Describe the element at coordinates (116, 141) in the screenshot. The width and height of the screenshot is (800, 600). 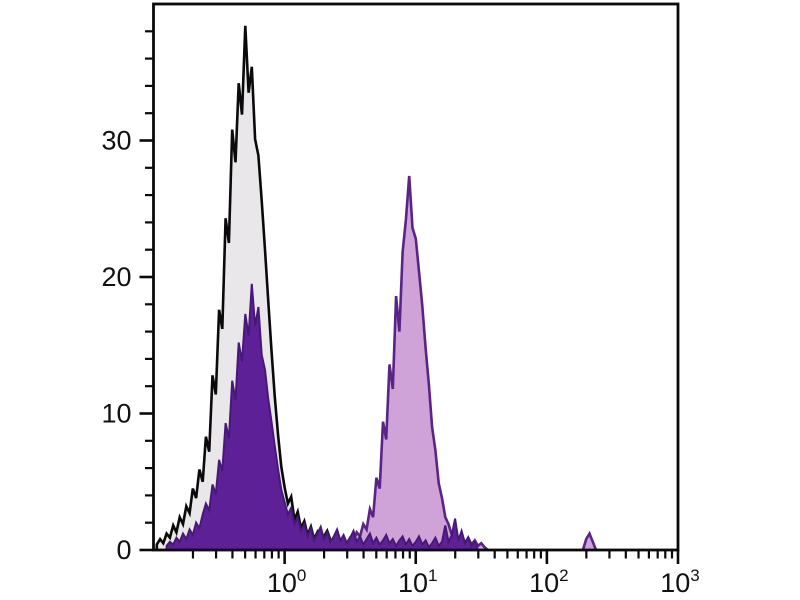
I see `y-axis-tick-label: 30` at that location.